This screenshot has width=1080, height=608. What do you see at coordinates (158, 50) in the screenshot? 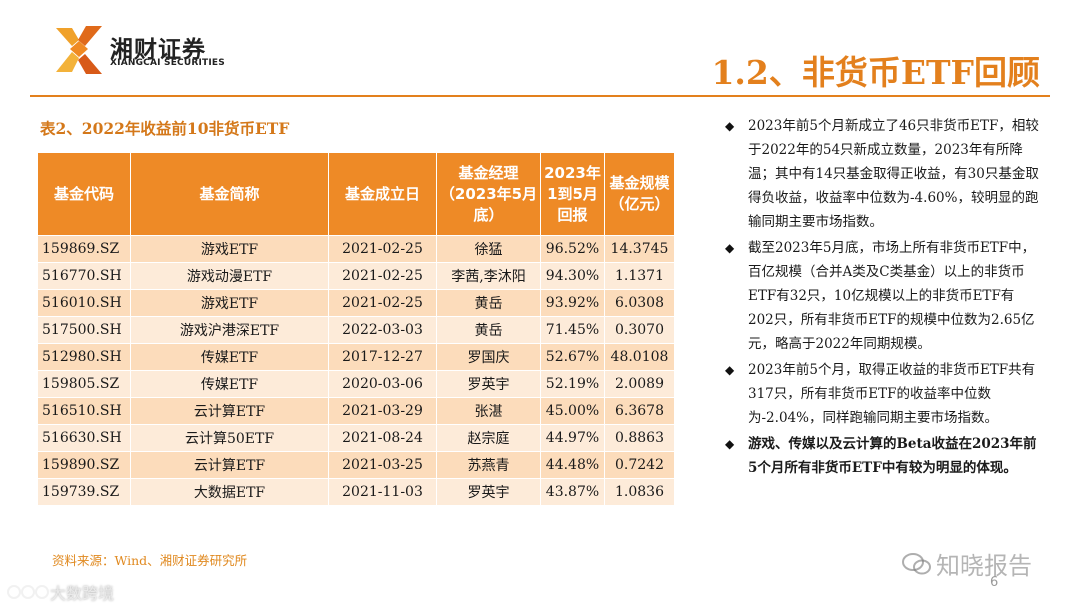
I see `company-logo-text: 湘财证券` at bounding box center [158, 50].